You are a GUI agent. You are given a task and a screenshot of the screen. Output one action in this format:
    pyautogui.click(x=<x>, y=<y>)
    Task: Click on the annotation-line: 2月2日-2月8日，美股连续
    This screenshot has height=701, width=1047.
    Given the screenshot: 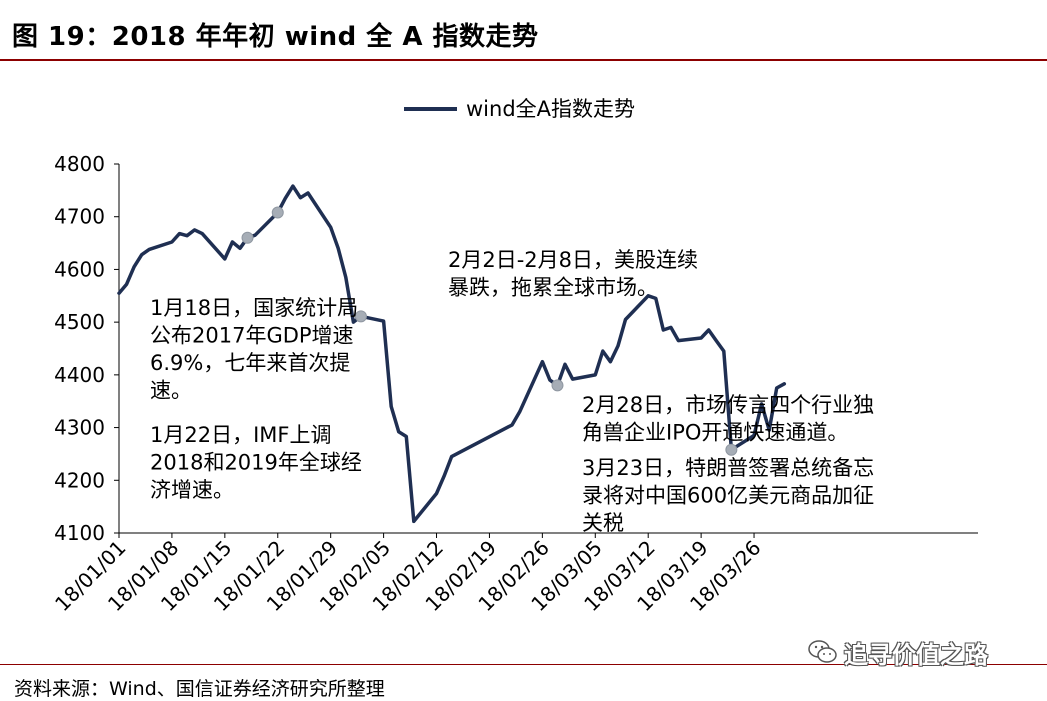 What is the action you would take?
    pyautogui.click(x=573, y=260)
    